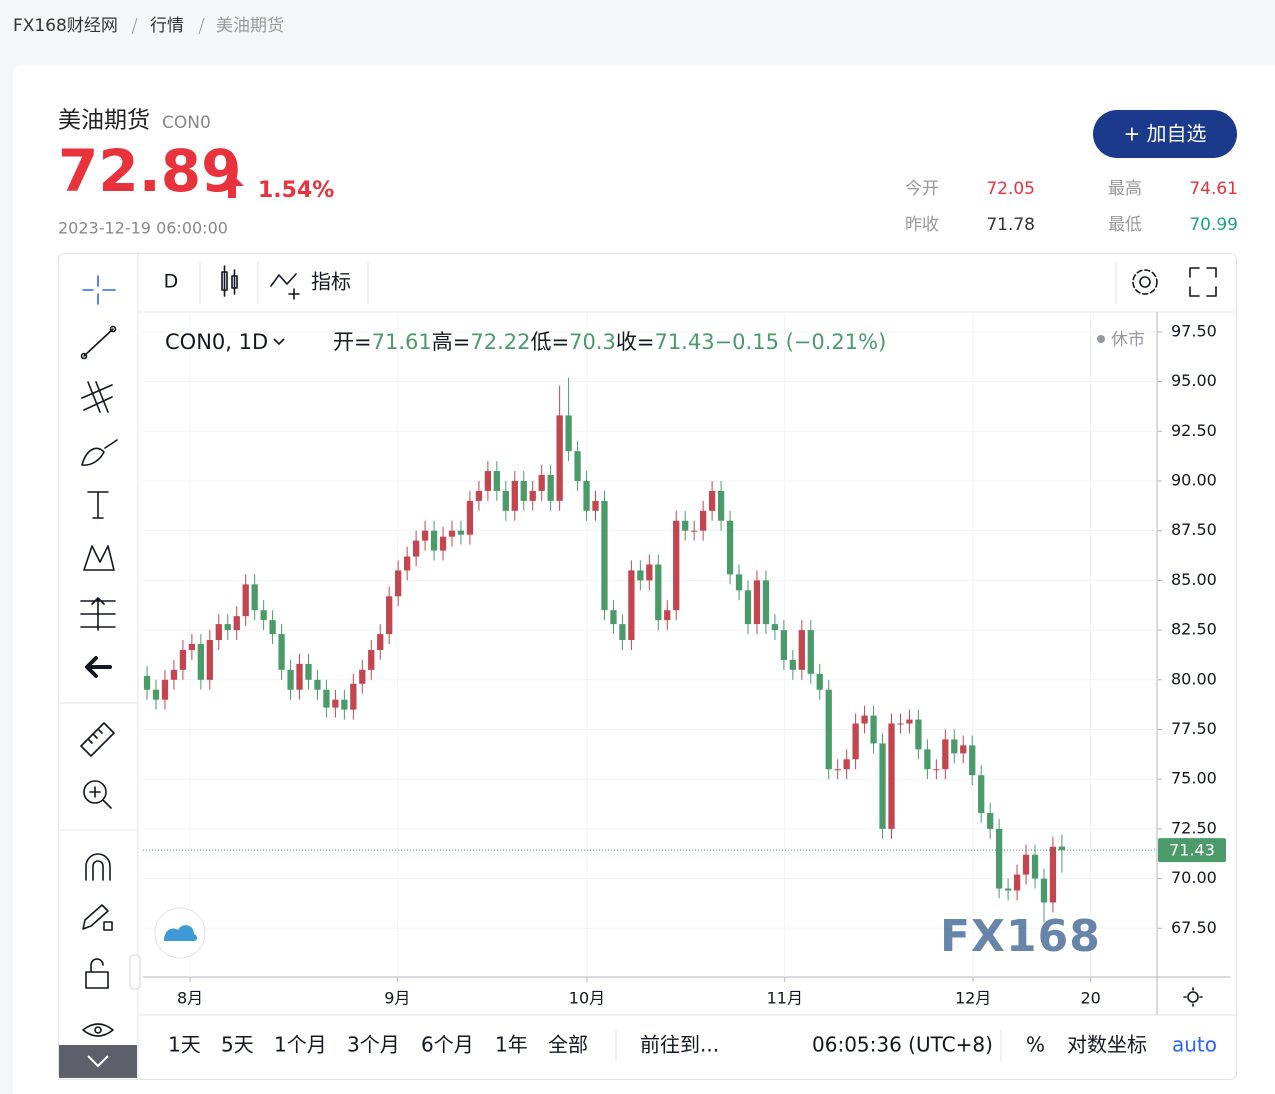  I want to click on pattern-tool, so click(99, 558).